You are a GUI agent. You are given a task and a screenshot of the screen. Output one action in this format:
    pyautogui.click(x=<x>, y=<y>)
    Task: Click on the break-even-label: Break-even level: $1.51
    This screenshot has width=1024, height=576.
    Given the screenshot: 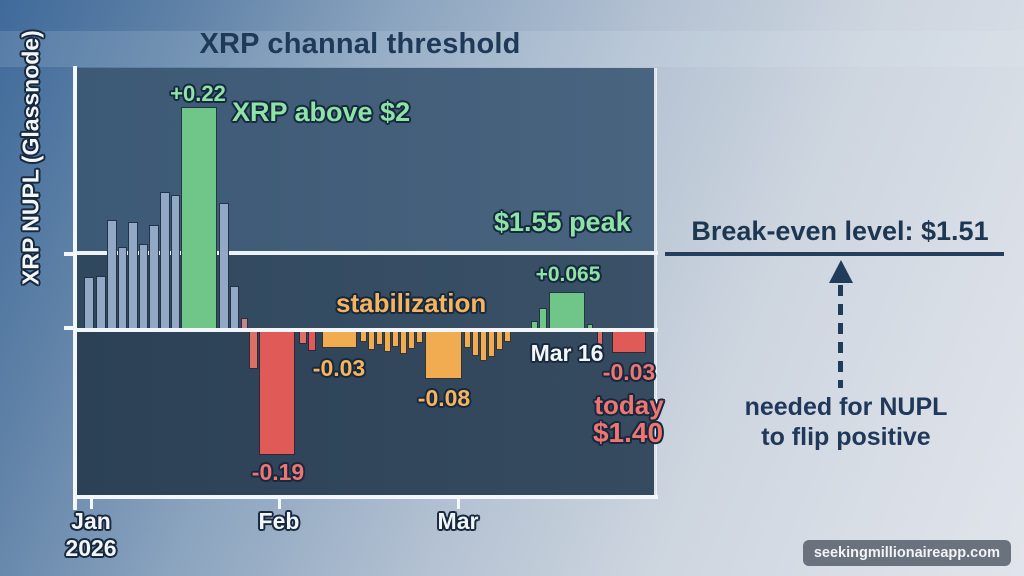 What is the action you would take?
    pyautogui.click(x=840, y=231)
    